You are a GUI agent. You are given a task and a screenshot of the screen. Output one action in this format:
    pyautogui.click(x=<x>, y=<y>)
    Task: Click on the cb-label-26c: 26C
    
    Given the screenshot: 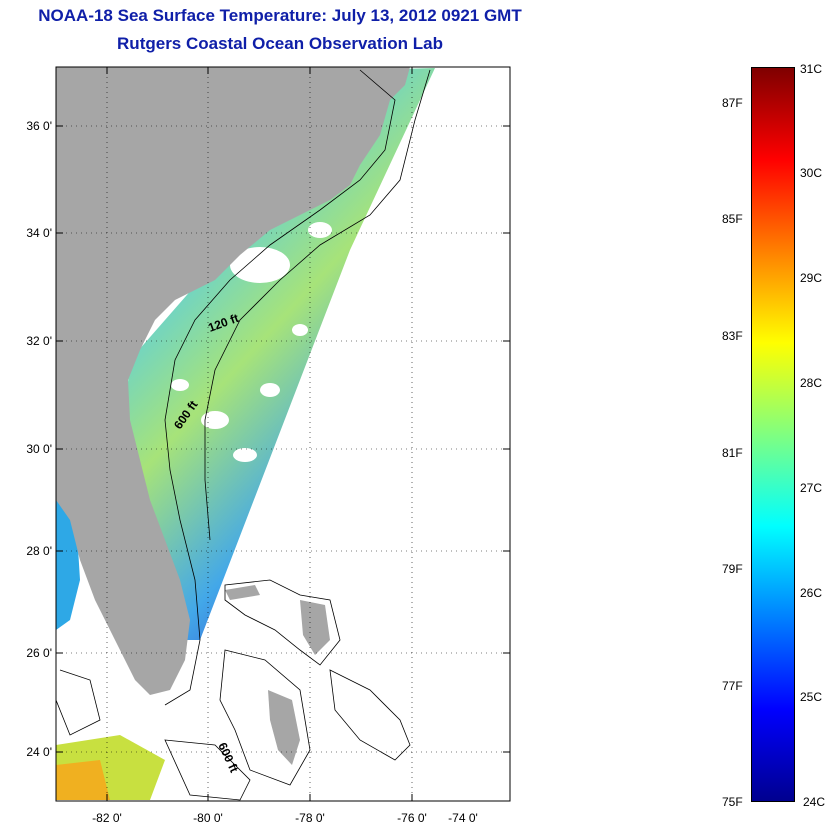 What is the action you would take?
    pyautogui.click(x=811, y=593)
    